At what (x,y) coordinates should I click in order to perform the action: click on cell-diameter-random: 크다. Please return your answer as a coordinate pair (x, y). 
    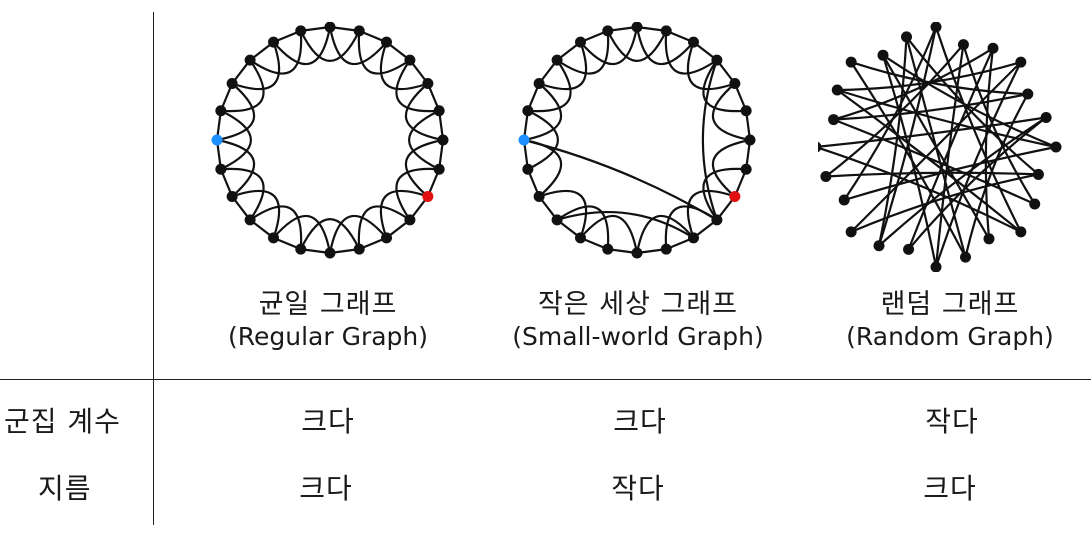
    Looking at the image, I should click on (950, 488).